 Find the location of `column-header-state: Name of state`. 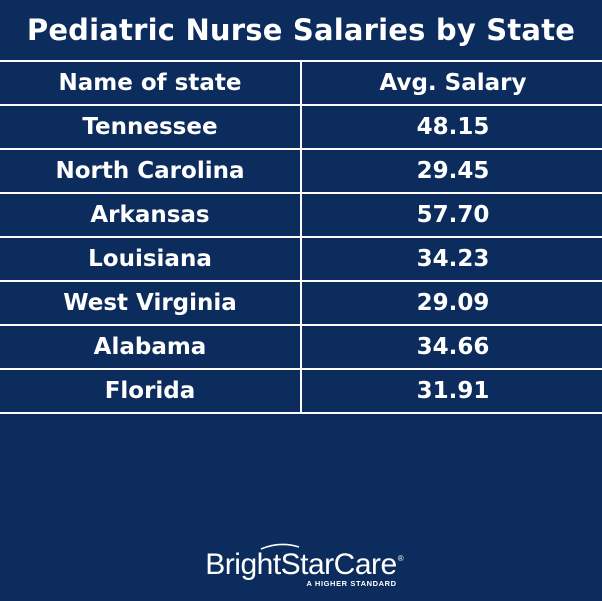

column-header-state: Name of state is located at coordinates (151, 83).